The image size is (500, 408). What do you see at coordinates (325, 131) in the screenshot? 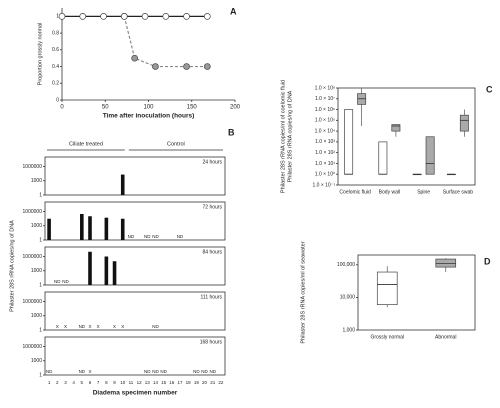
I see `y-tick-label: 1.0 × 10⁴` at bounding box center [325, 131].